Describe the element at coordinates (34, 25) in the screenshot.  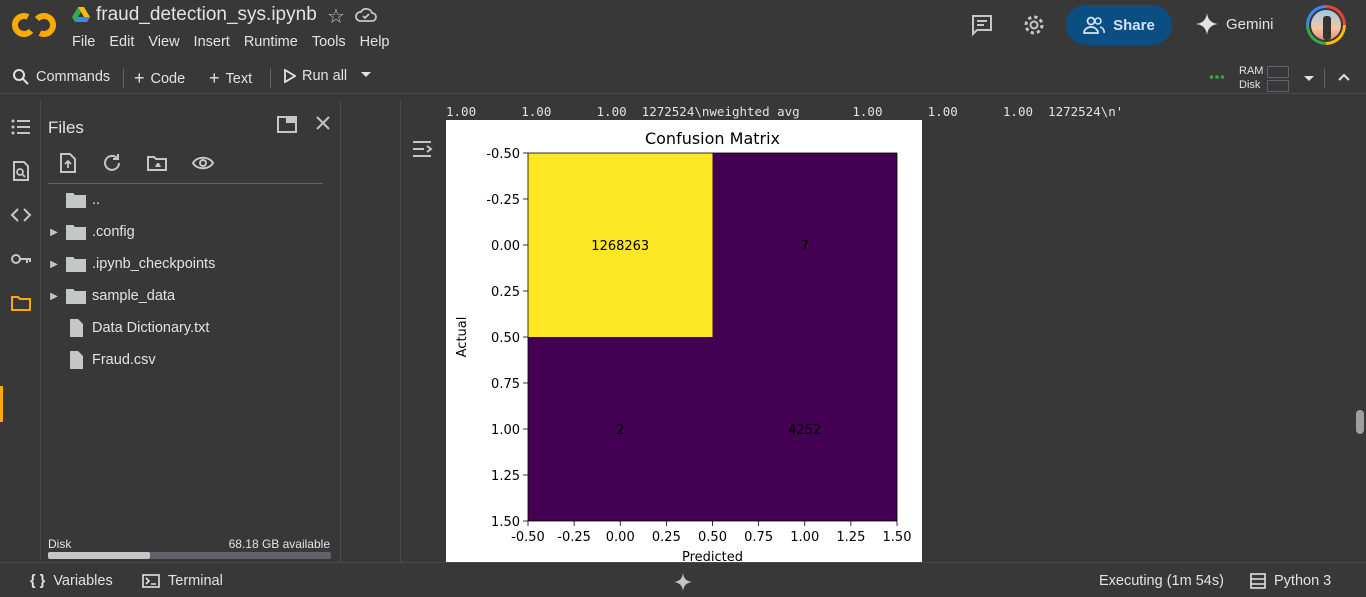
I see `colab-logo` at that location.